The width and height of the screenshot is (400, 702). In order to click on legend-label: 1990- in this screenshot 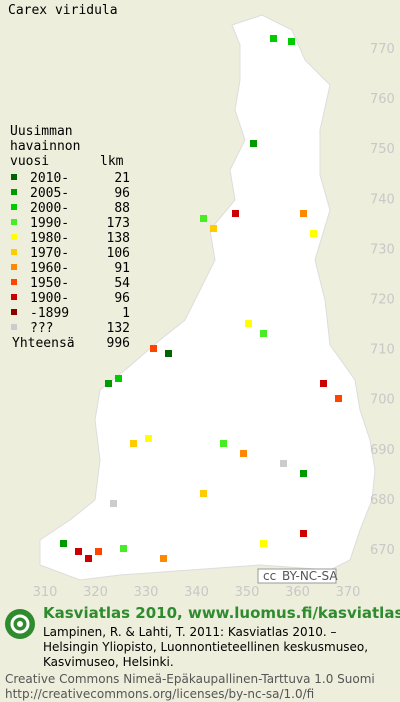, I will do `click(49, 223)`.